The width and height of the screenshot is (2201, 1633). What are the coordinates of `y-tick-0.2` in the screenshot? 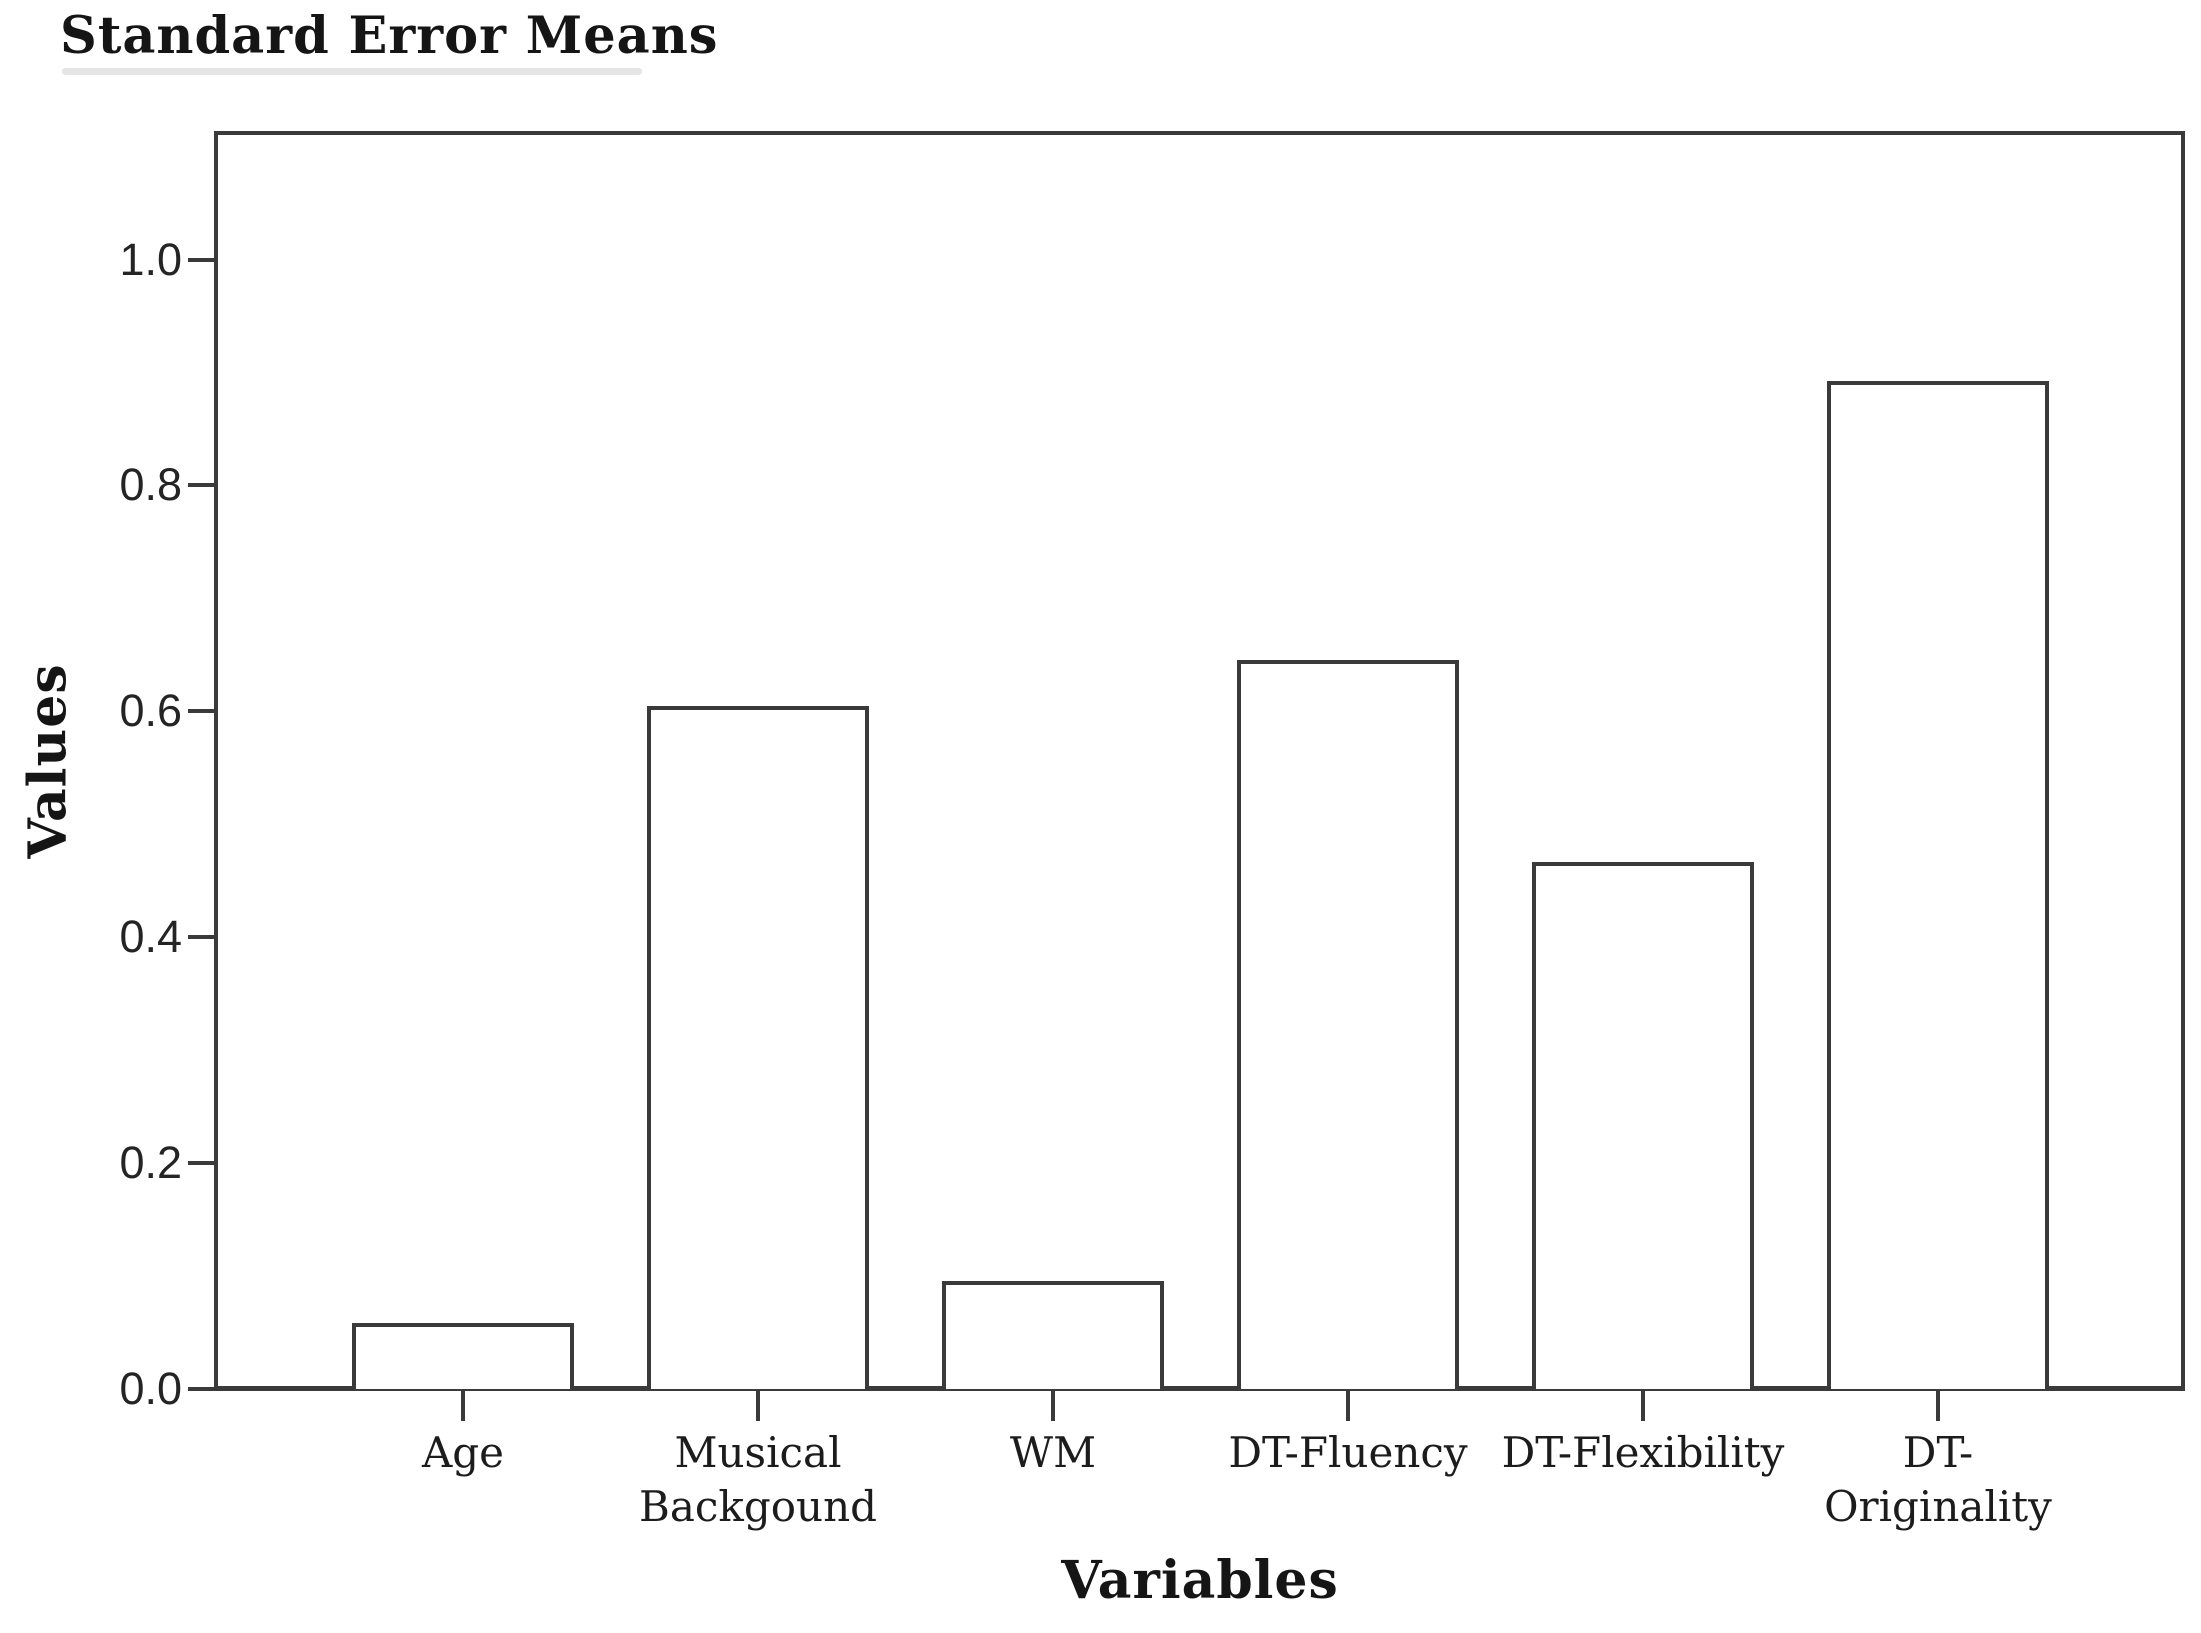 It's located at (202, 1163).